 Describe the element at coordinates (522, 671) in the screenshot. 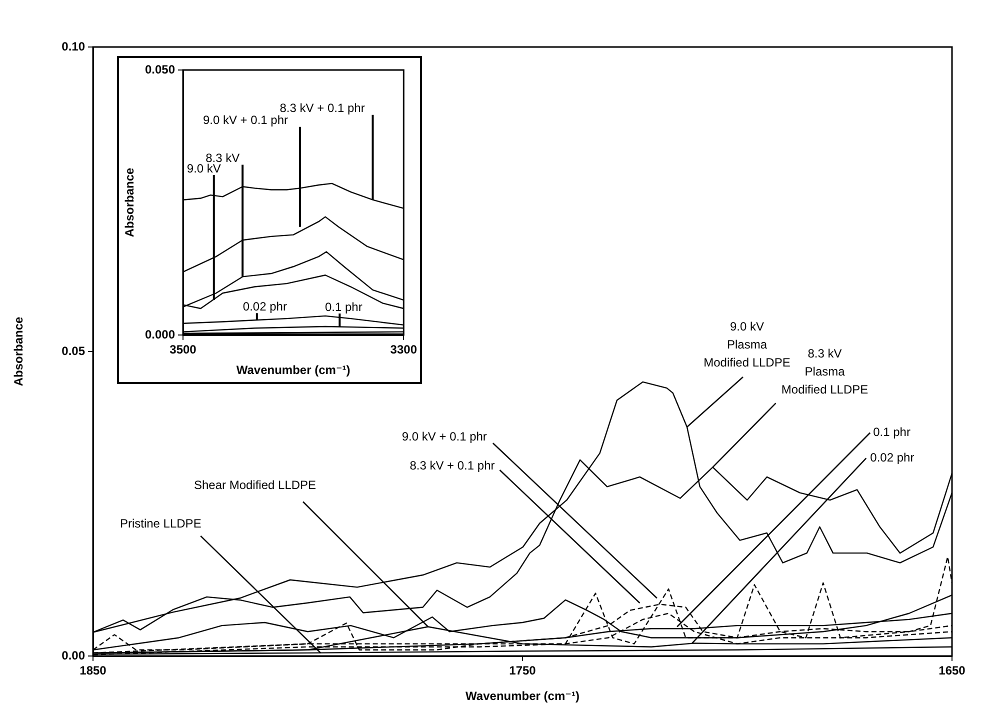

I see `x-tick-label: 1750` at that location.